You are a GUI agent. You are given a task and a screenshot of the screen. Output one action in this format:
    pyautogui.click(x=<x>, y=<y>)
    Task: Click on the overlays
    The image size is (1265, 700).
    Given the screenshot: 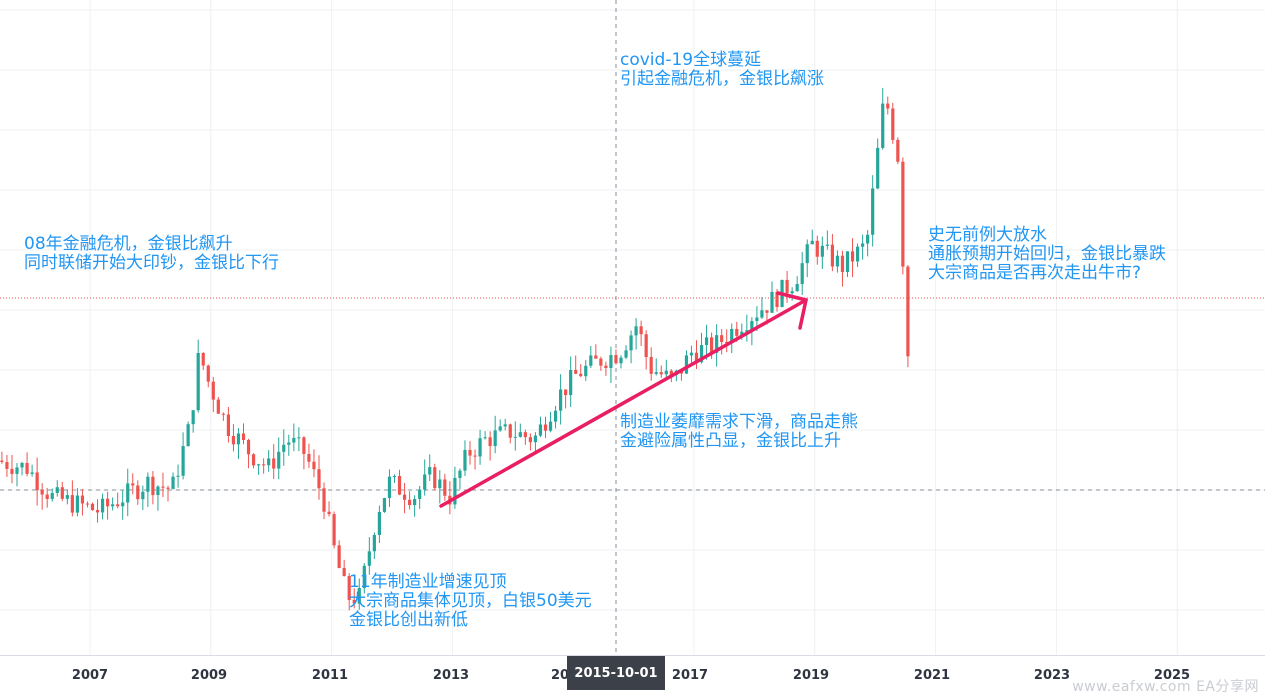 What is the action you would take?
    pyautogui.click(x=623, y=399)
    